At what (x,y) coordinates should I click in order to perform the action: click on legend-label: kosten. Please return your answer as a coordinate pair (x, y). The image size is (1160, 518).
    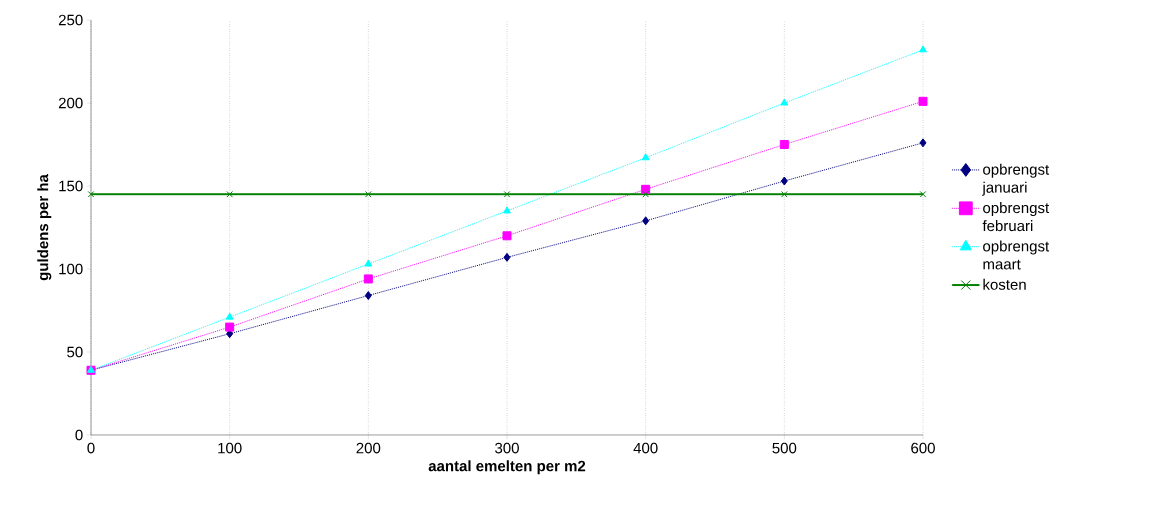
    Looking at the image, I should click on (1004, 284).